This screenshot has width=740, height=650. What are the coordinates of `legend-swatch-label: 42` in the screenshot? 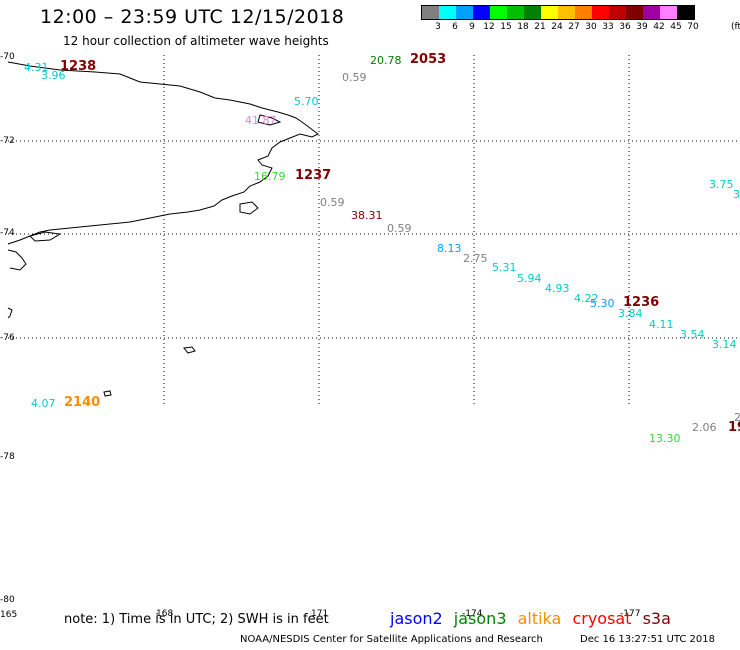 It's located at (659, 27).